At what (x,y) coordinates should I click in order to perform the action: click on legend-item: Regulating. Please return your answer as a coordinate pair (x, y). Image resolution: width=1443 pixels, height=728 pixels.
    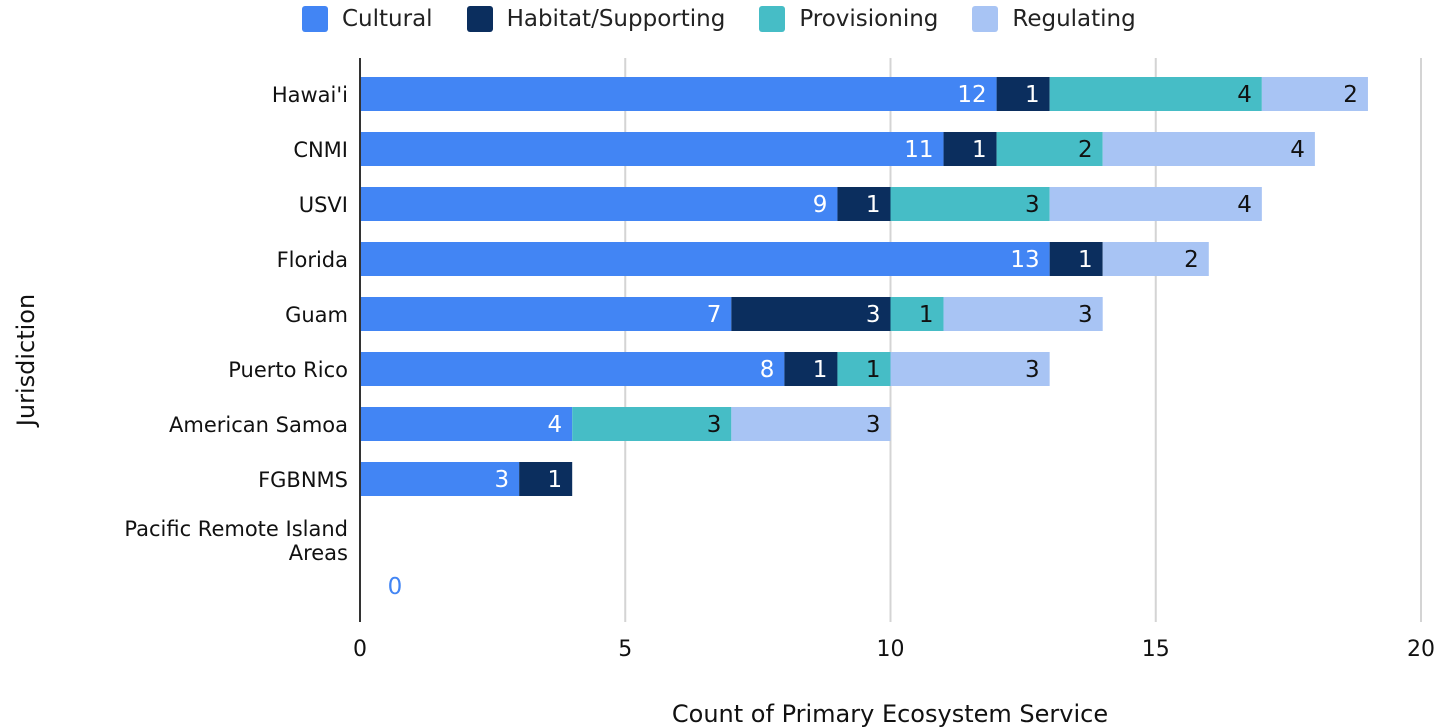
    Looking at the image, I should click on (1054, 19).